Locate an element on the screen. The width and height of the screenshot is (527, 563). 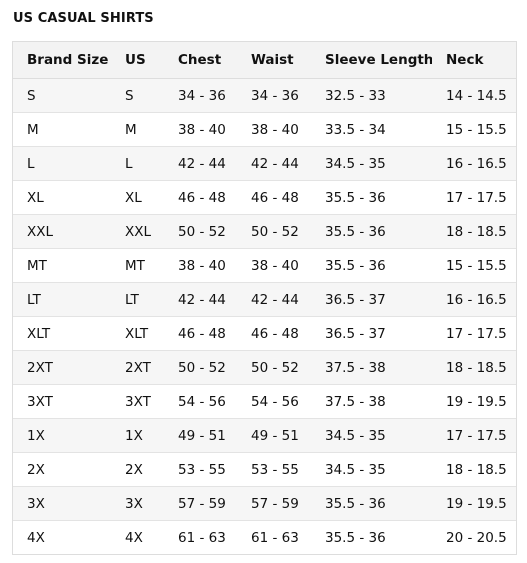
cell-us: 2XT is located at coordinates (137, 367).